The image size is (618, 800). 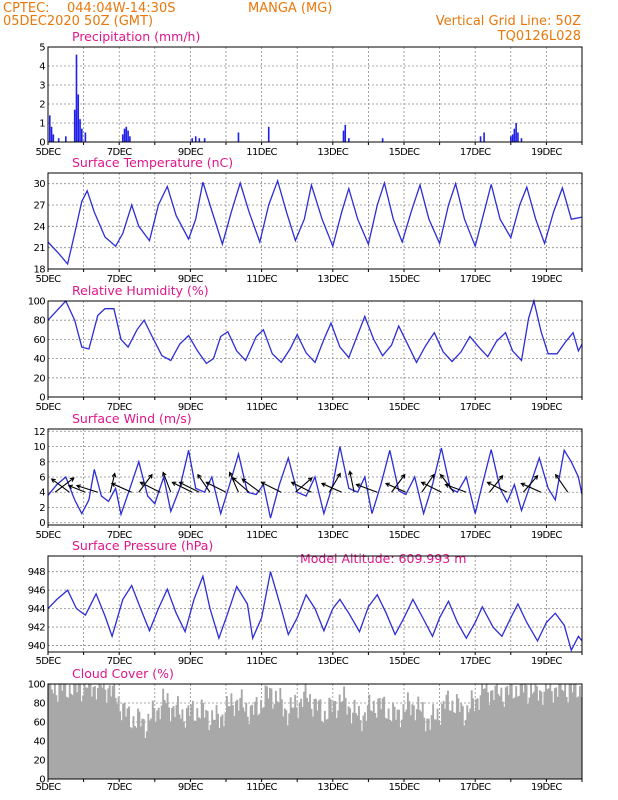 I want to click on y-tick-label: 6, so click(x=42, y=478).